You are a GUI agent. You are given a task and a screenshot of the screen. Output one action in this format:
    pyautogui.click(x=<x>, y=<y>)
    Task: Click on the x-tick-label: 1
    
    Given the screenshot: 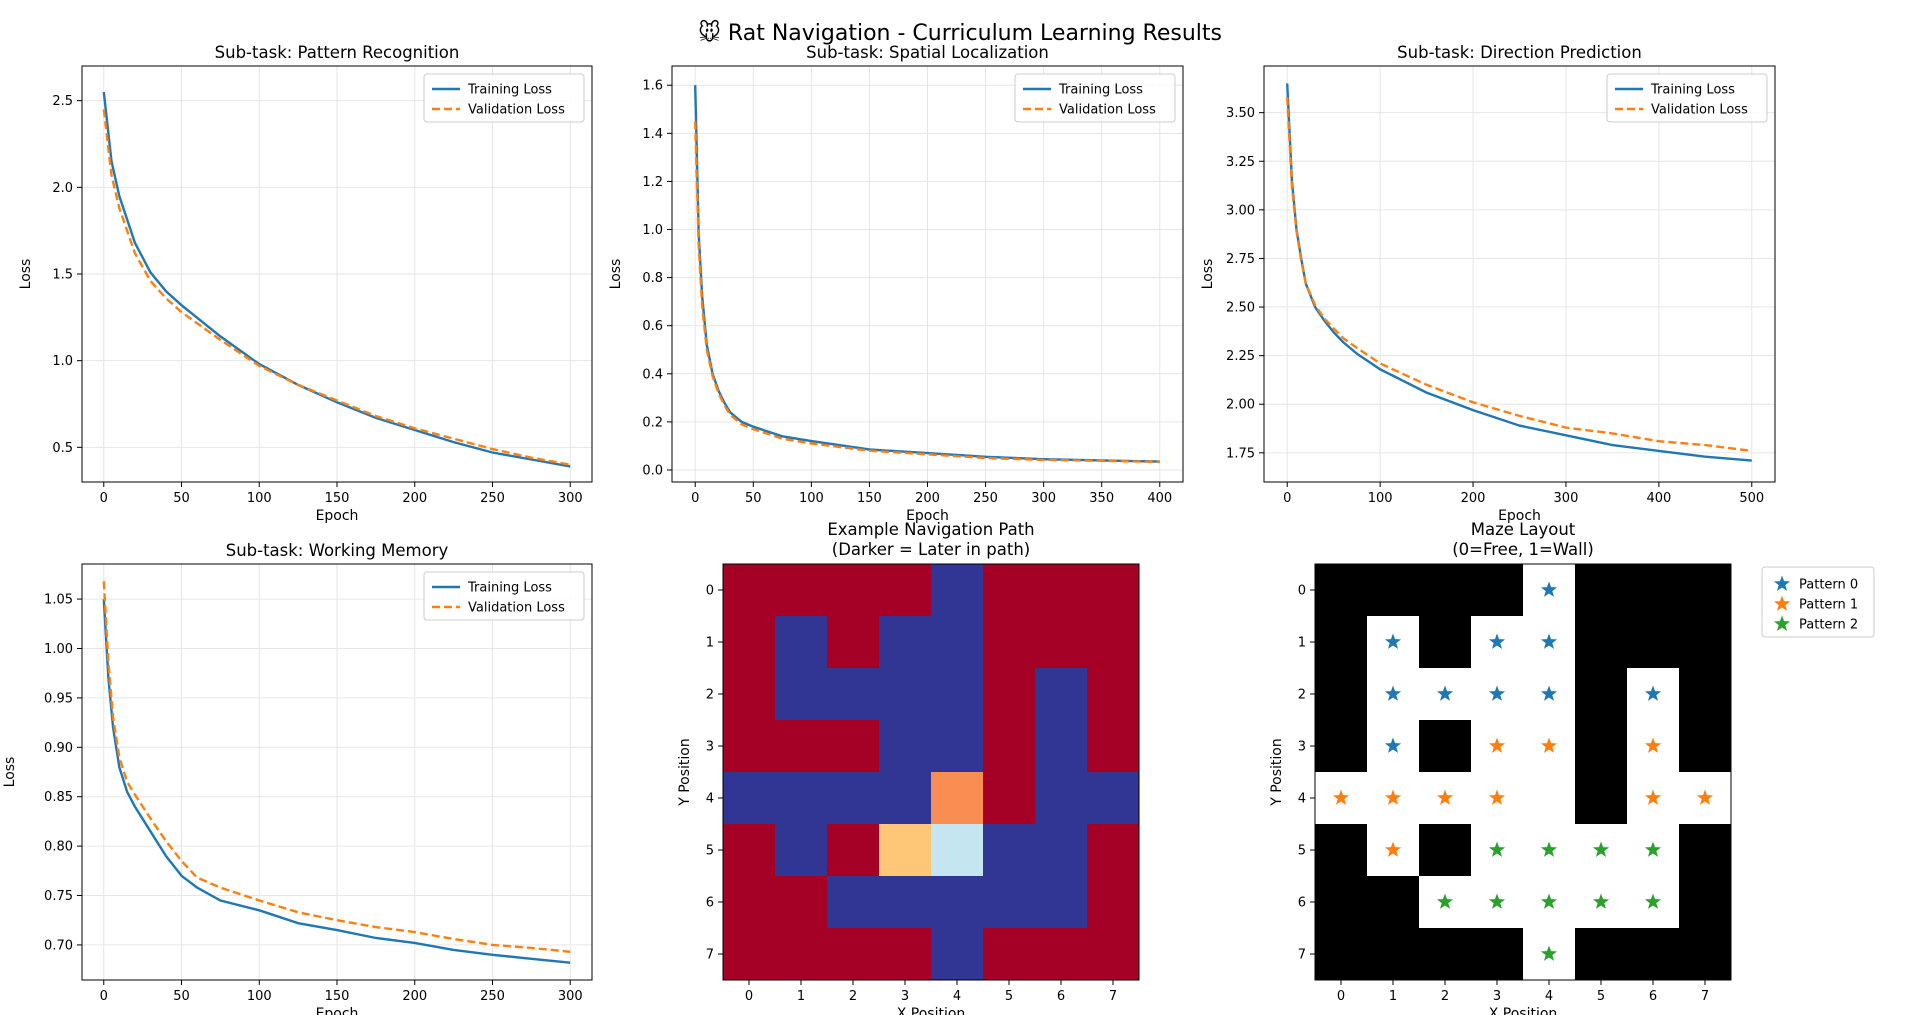 What is the action you would take?
    pyautogui.click(x=801, y=996)
    